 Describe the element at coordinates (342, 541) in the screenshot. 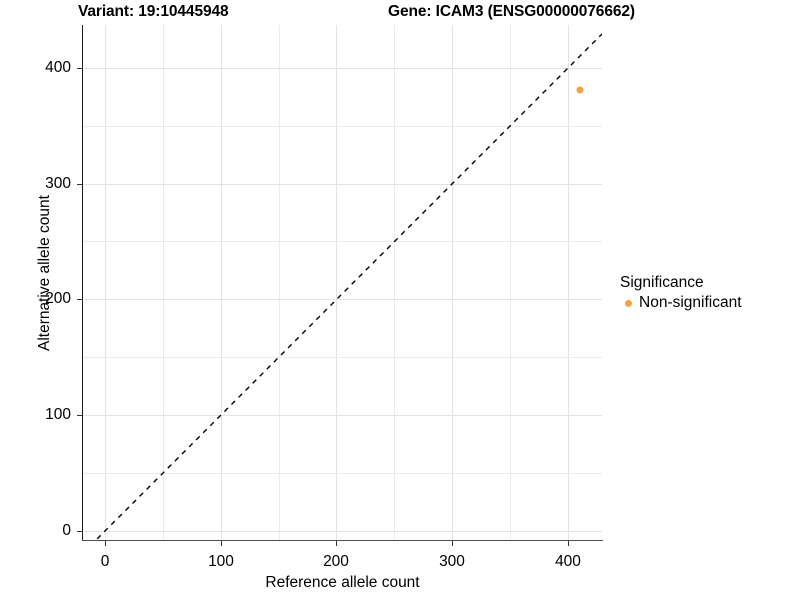

I see `x-axis-line` at that location.